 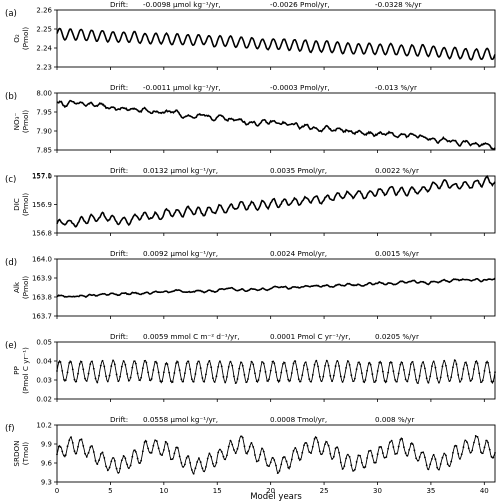 What do you see at coordinates (276, 125) in the screenshot?
I see `series-line` at bounding box center [276, 125].